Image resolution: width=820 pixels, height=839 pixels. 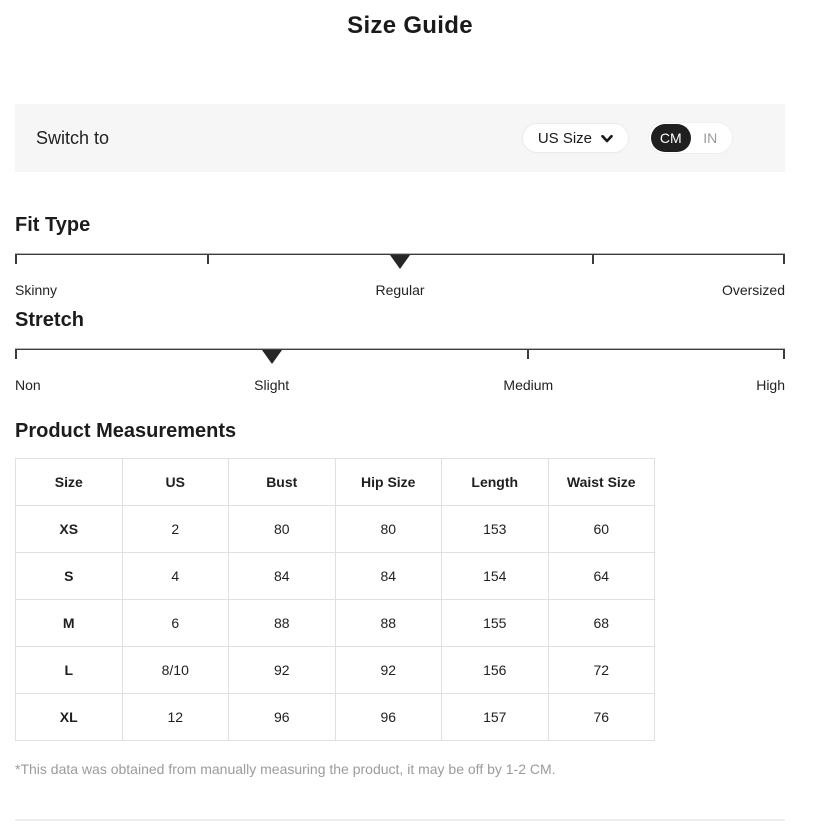 I want to click on stretch-label-high: High, so click(x=770, y=385).